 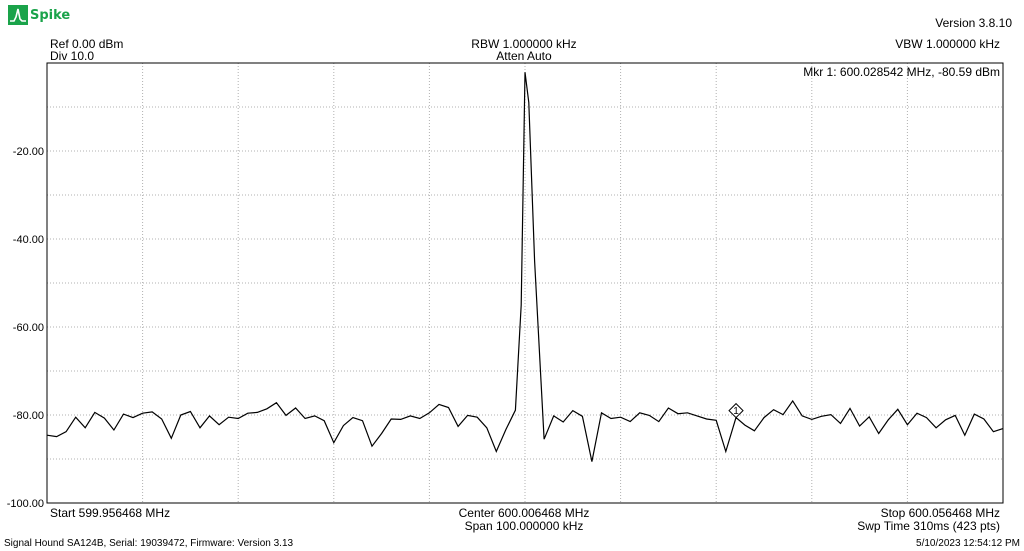 What do you see at coordinates (940, 513) in the screenshot?
I see `stop-frequency: Stop 600.056468 MHz` at bounding box center [940, 513].